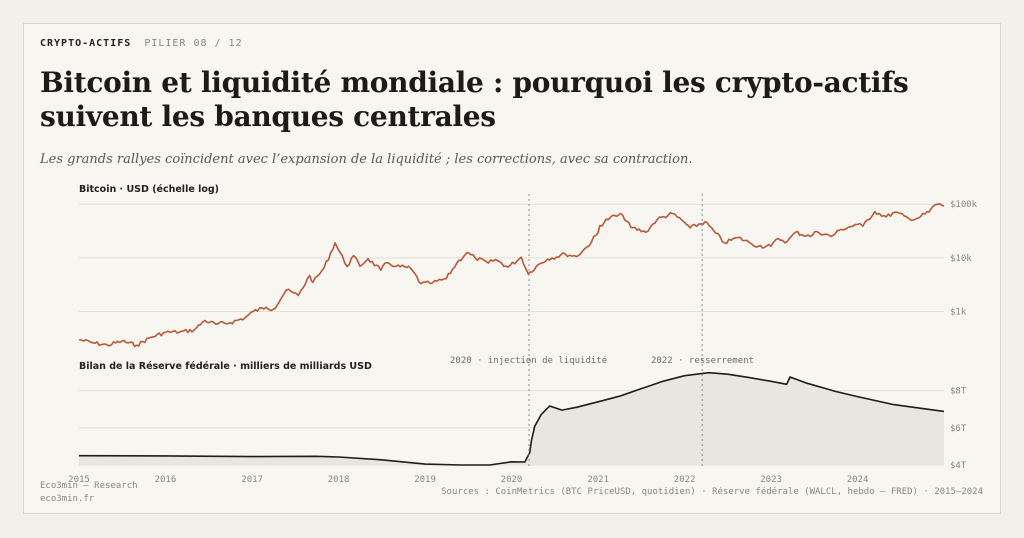 The height and width of the screenshot is (538, 1024). What do you see at coordinates (528, 360) in the screenshot?
I see `annotation-label: 2020 · injection de liquidité` at bounding box center [528, 360].